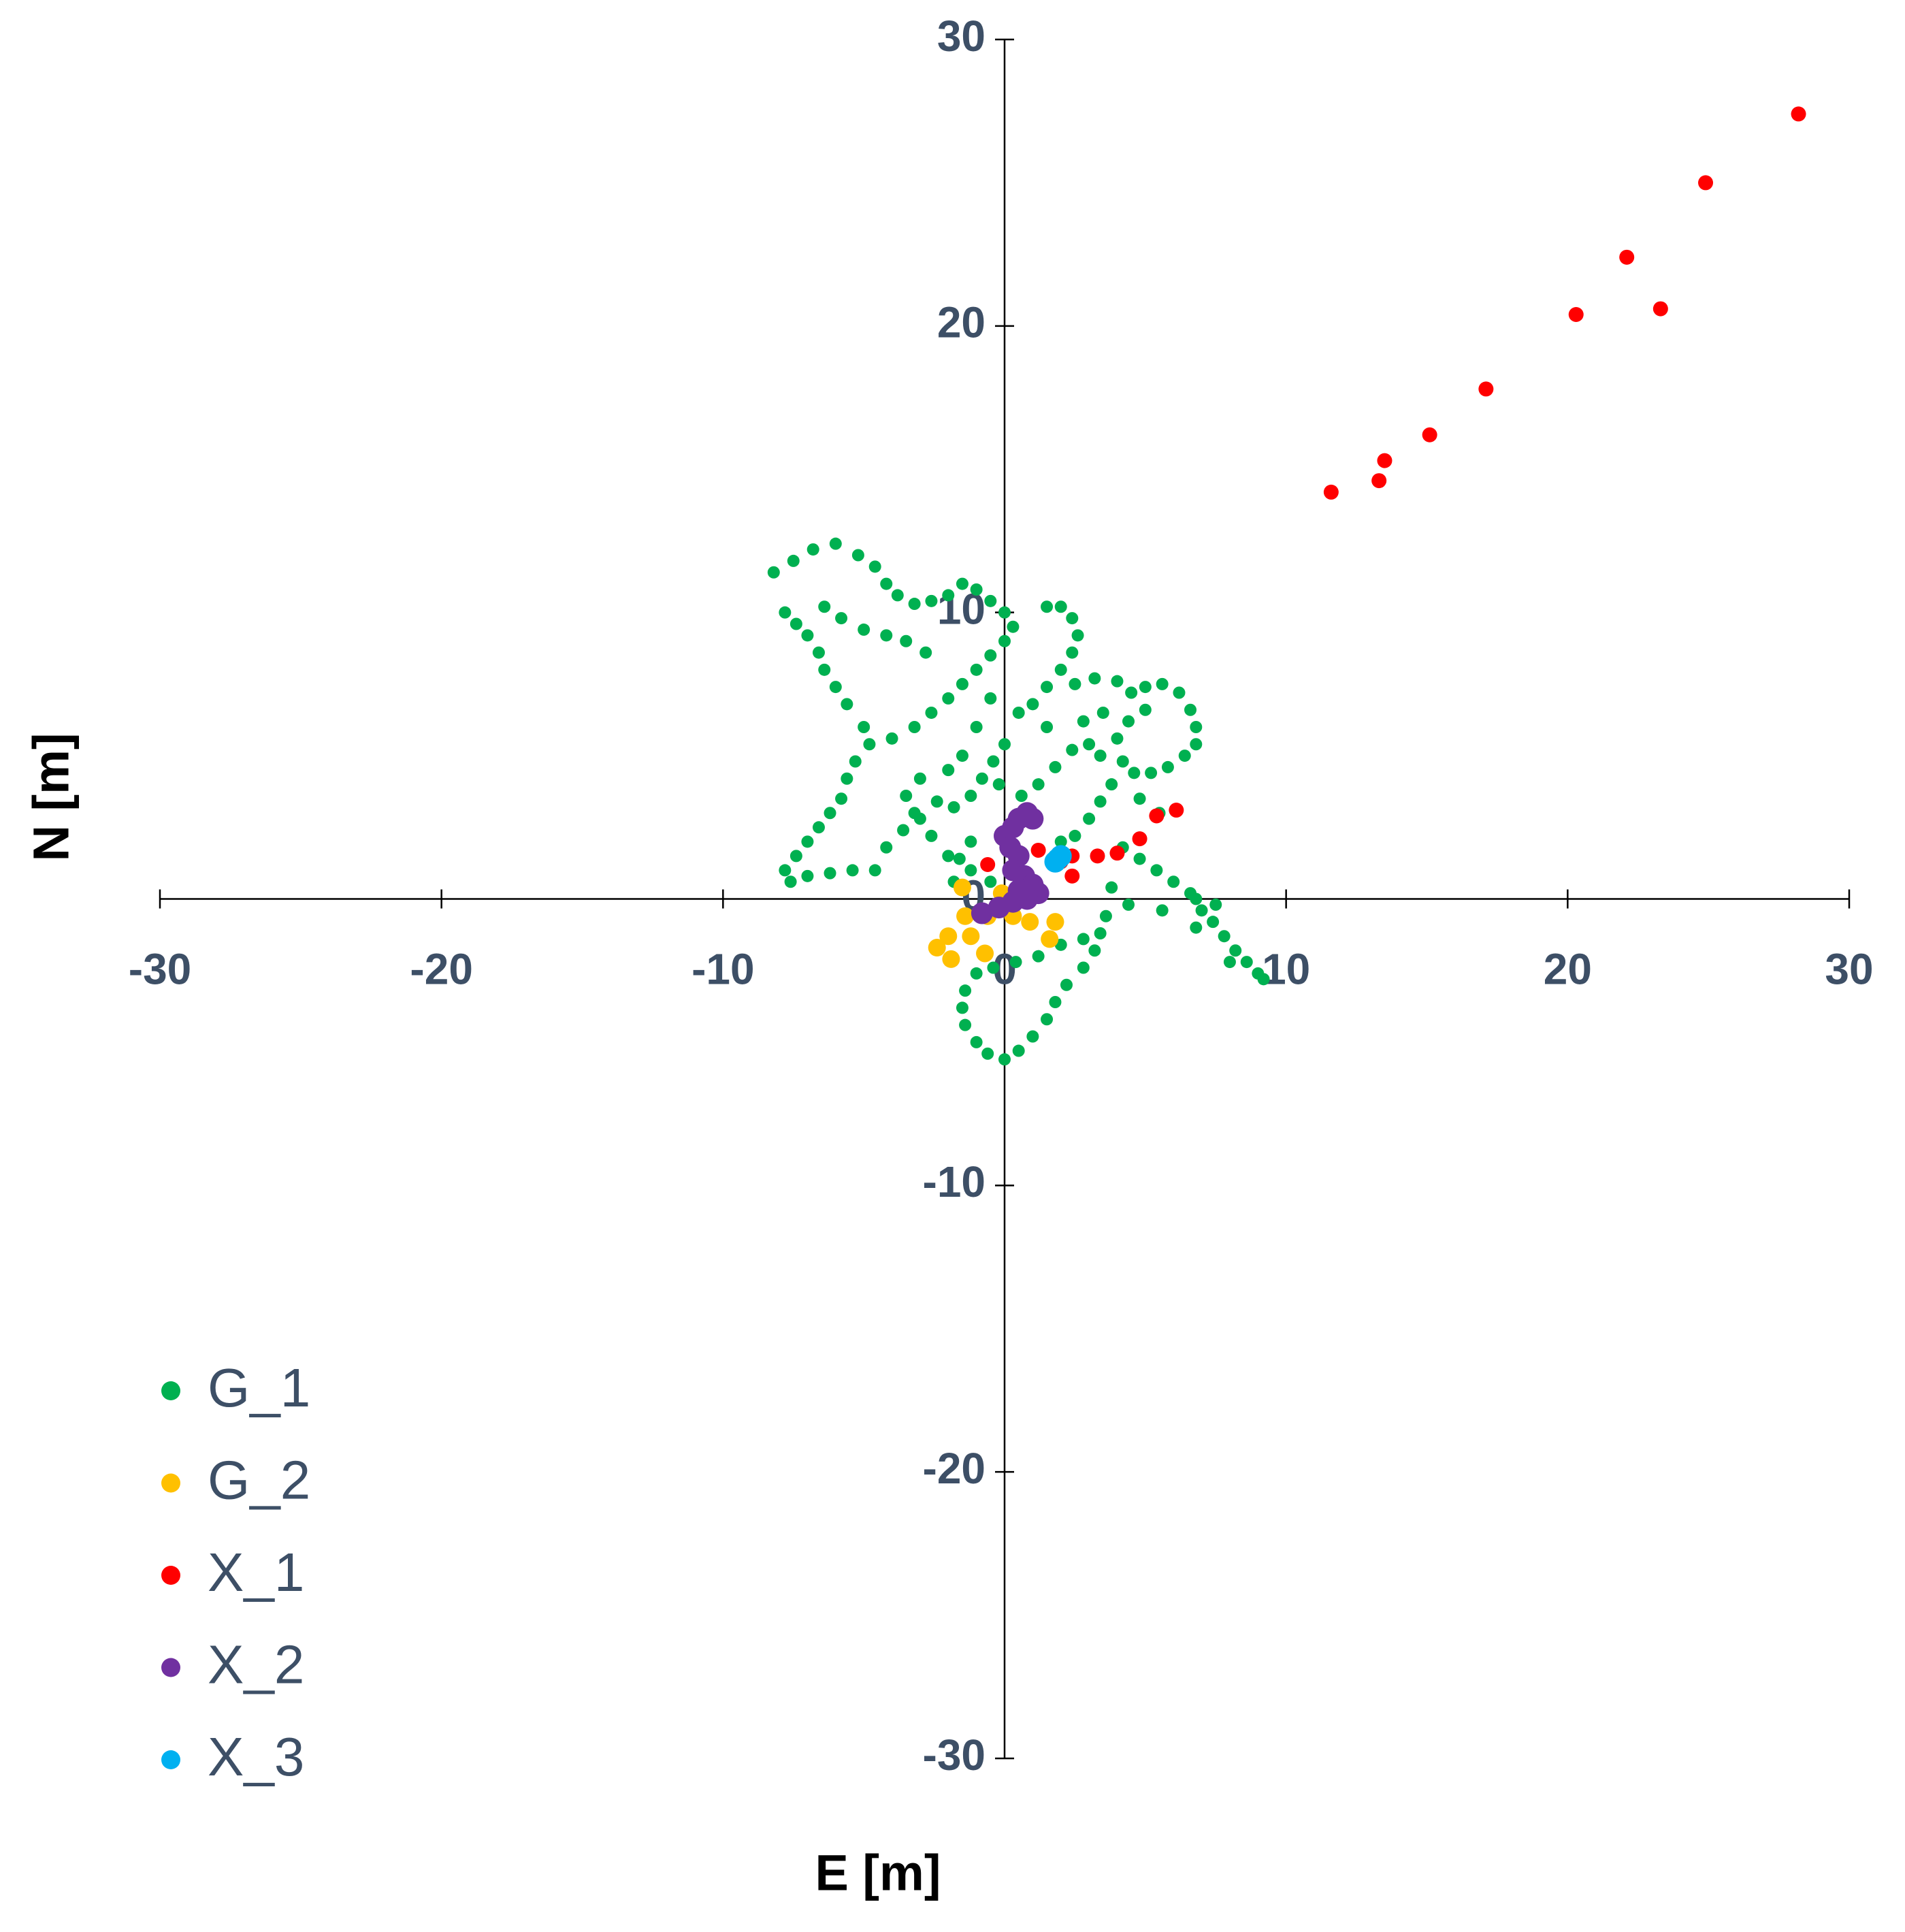 This screenshot has width=1905, height=1932. I want to click on y-axis-title: N [m], so click(51, 796).